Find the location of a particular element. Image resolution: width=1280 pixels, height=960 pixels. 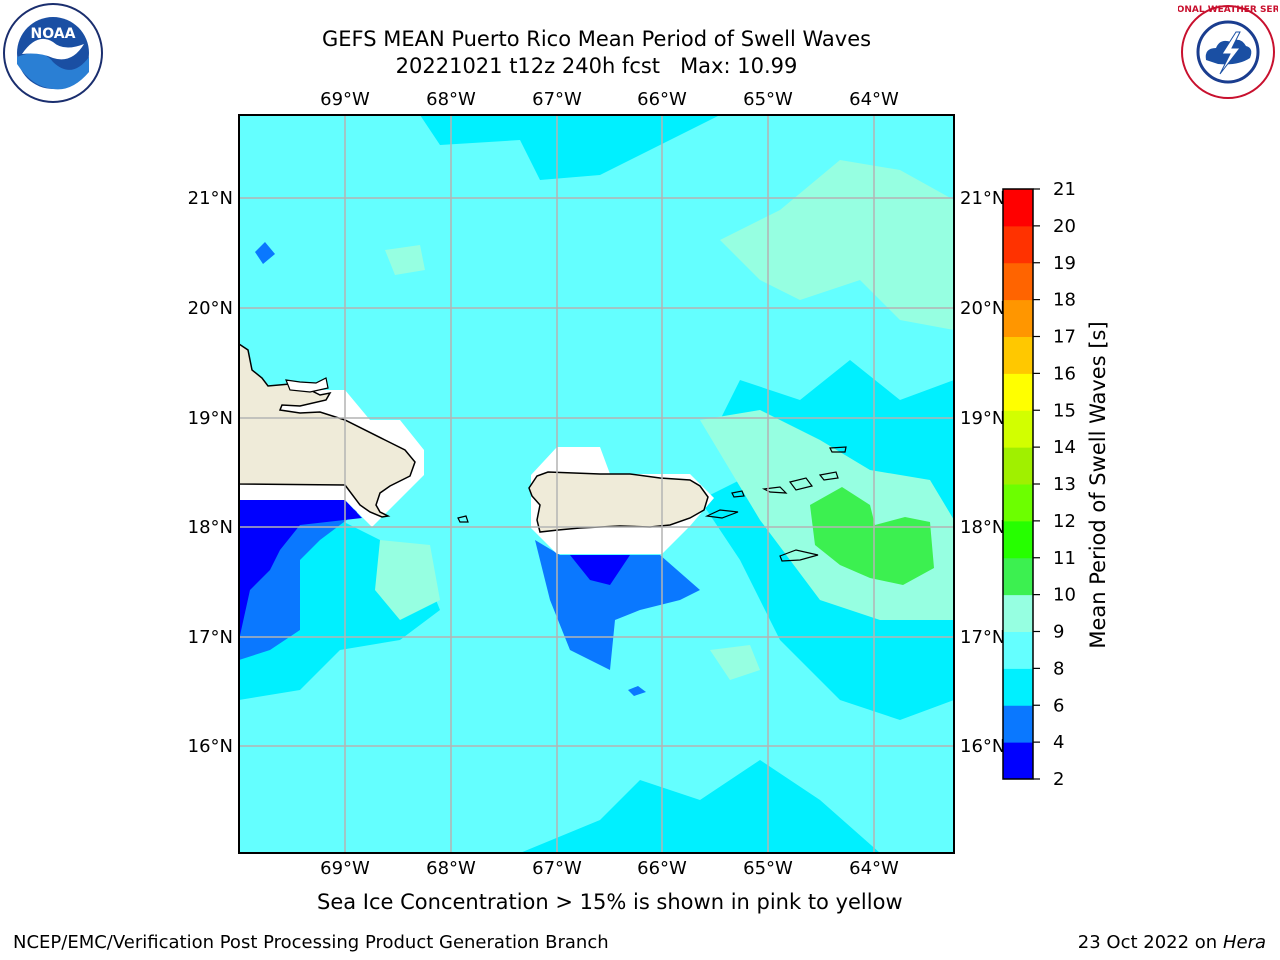

nws-logo-text: NATIONAL WEATHER SERVICE is located at coordinates (1228, 10).